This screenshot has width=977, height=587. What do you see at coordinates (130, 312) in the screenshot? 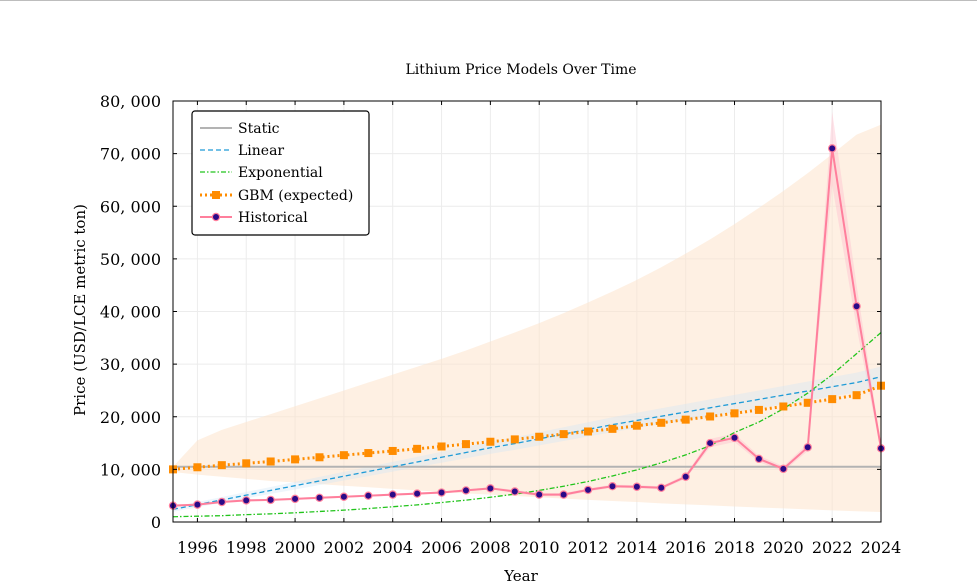
I see `y-tick-label: 40, 000` at bounding box center [130, 312].